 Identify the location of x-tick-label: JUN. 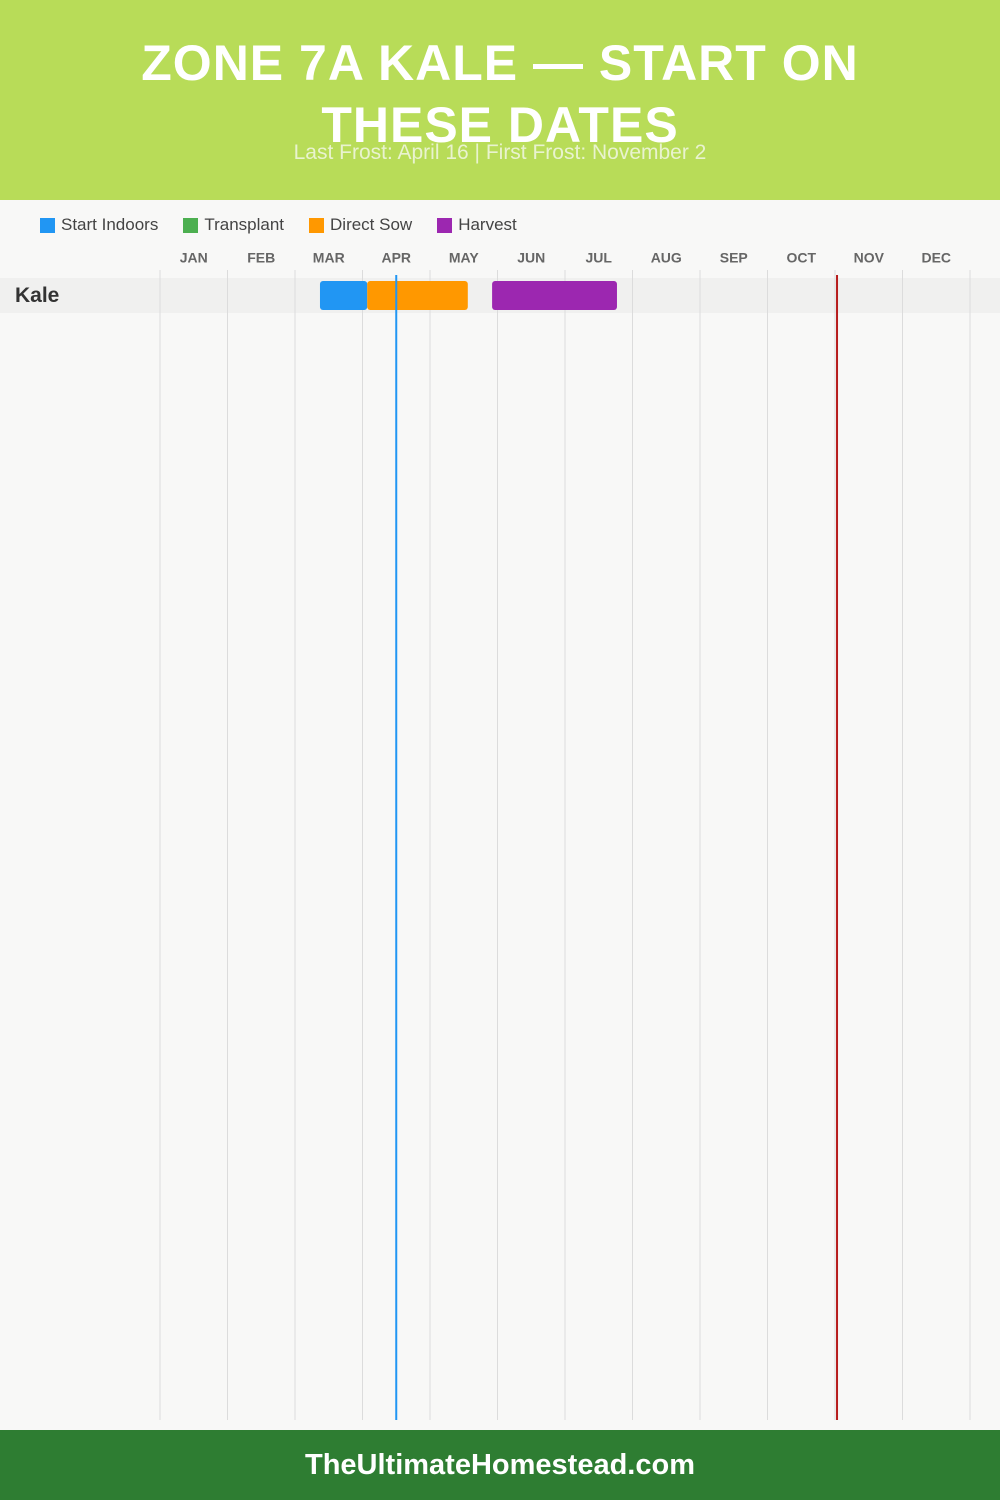
(531, 258).